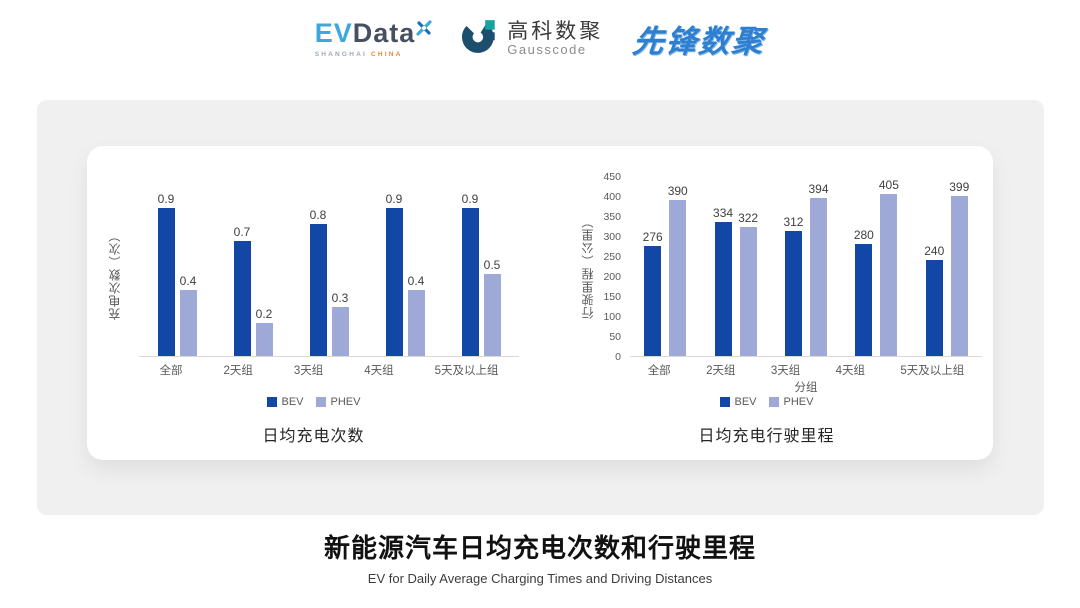 This screenshot has height=608, width=1080. I want to click on bar-wrap: 0.2, so click(264, 274).